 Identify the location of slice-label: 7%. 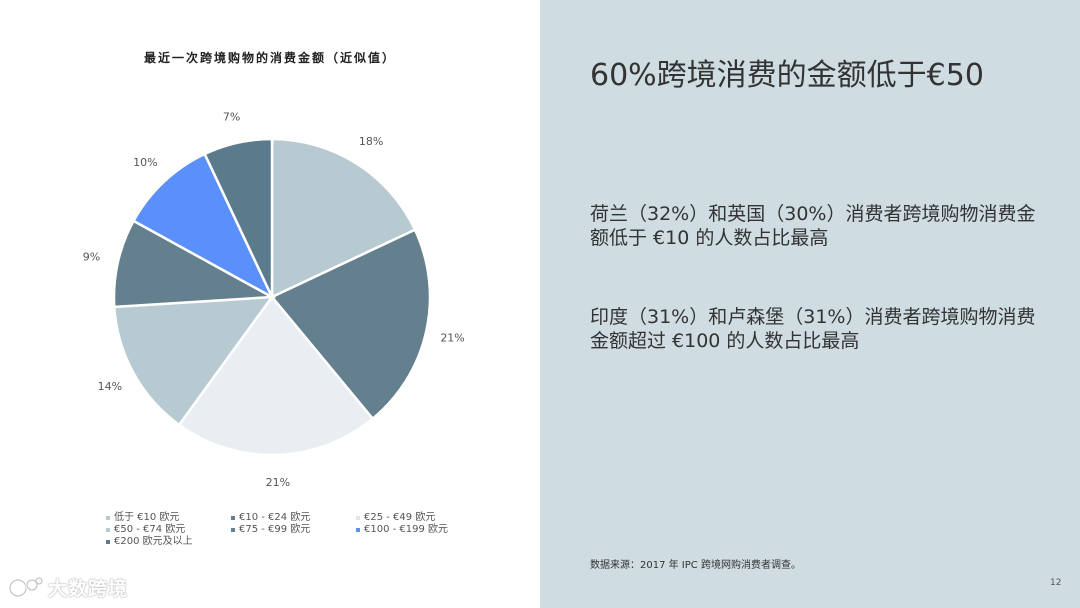
(231, 116).